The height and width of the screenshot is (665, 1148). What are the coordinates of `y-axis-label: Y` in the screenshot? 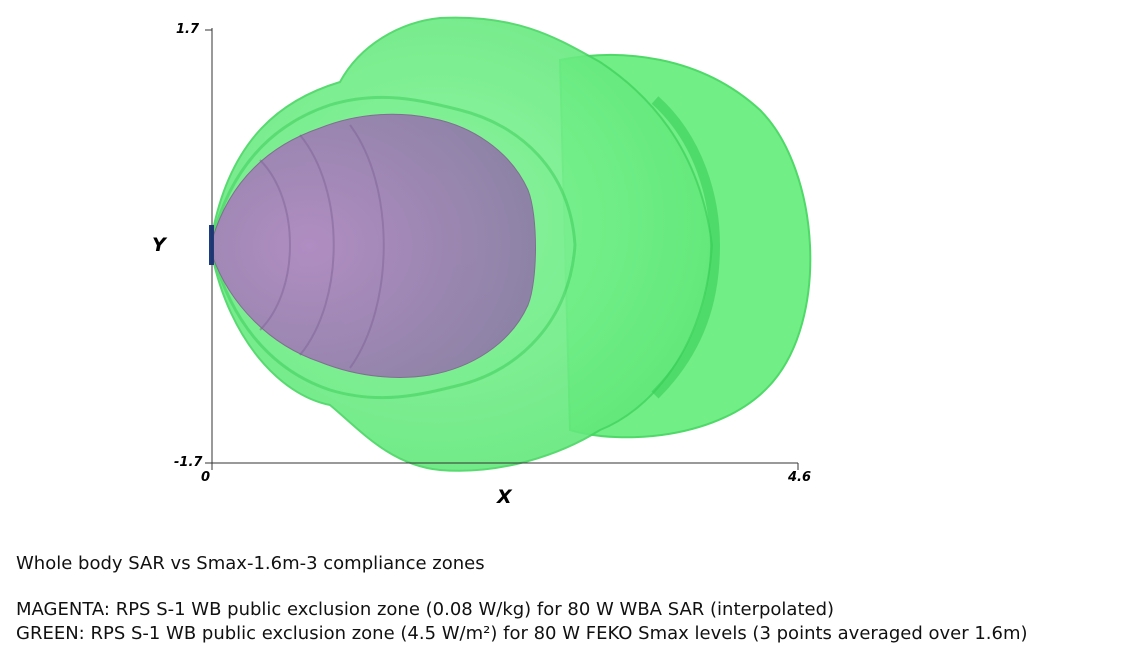 It's located at (159, 245).